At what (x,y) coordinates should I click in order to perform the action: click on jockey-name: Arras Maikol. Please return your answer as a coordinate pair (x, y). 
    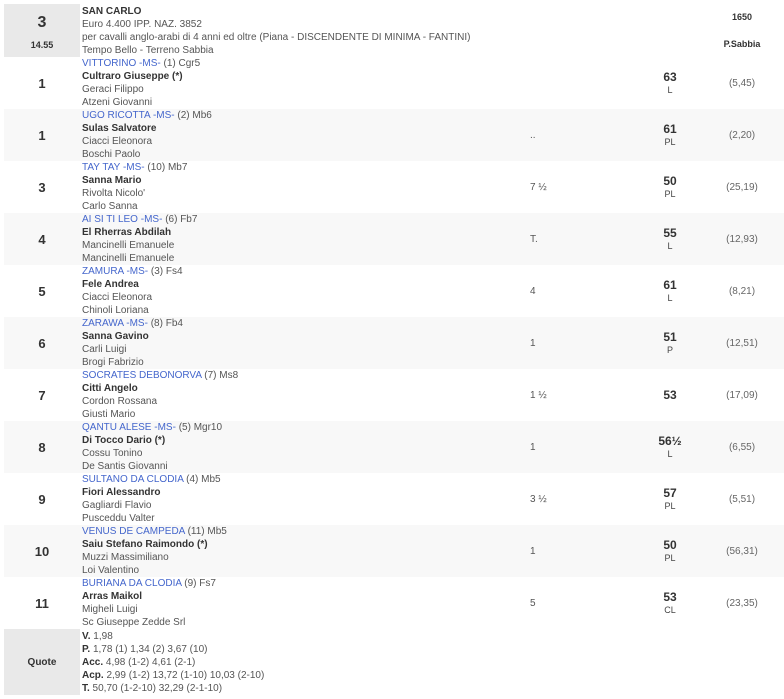
    Looking at the image, I should click on (112, 596).